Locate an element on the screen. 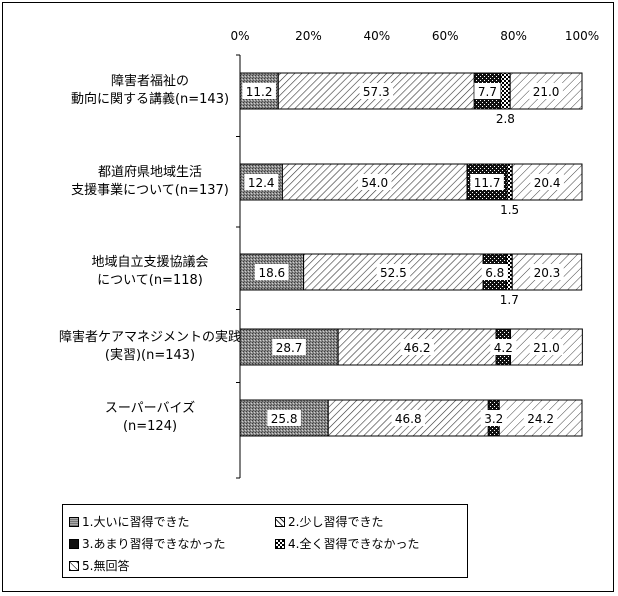 This screenshot has width=618, height=596. category-label: 都道府県地域生活 is located at coordinates (150, 172).